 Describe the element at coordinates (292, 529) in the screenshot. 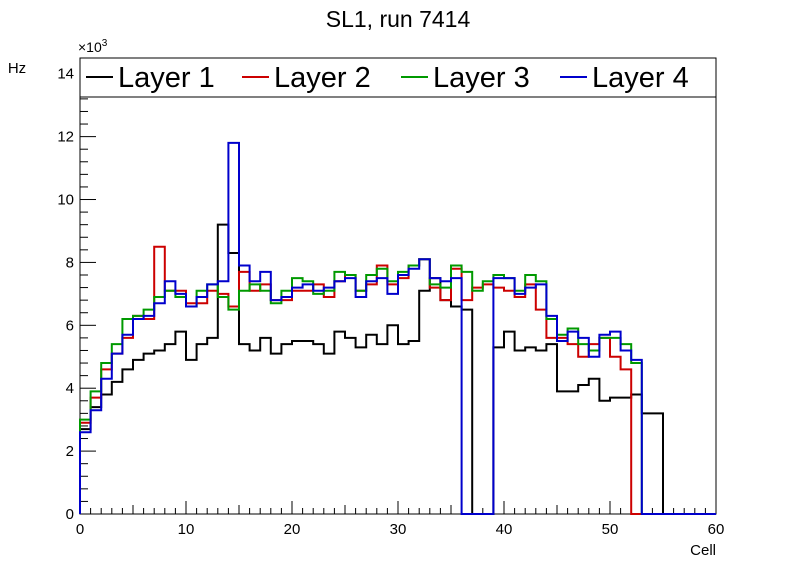

I see `x-tick-label: 20` at that location.